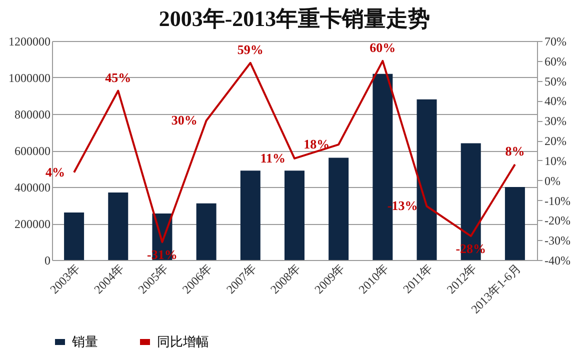 This screenshot has width=580, height=362. What do you see at coordinates (32, 187) in the screenshot?
I see `y-tick-label: 400000` at bounding box center [32, 187].